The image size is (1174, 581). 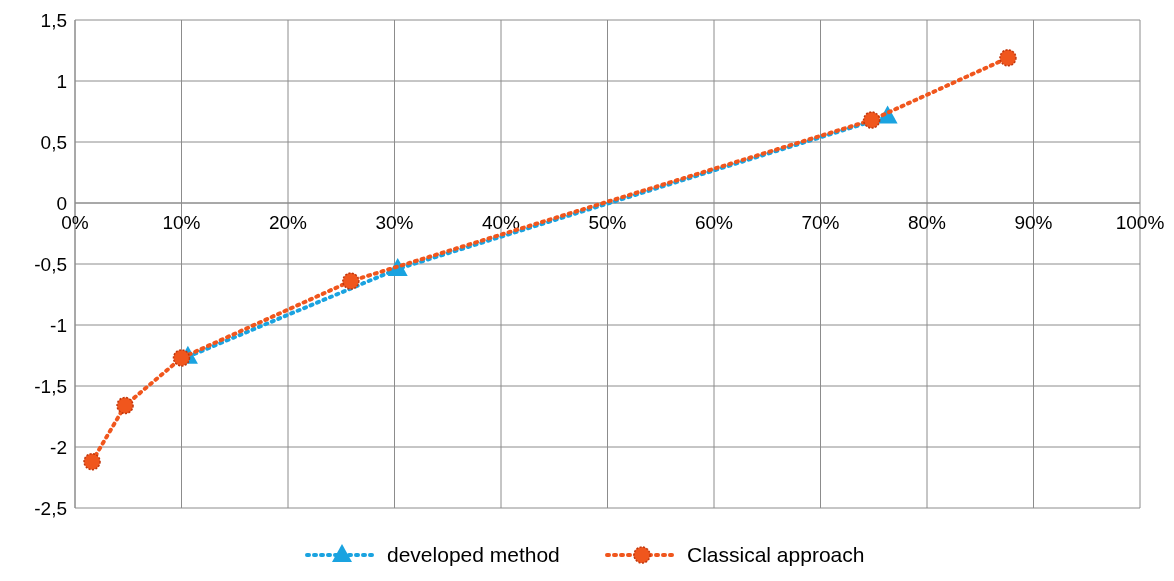 I want to click on y-tick-label: -1,5, so click(x=50, y=386).